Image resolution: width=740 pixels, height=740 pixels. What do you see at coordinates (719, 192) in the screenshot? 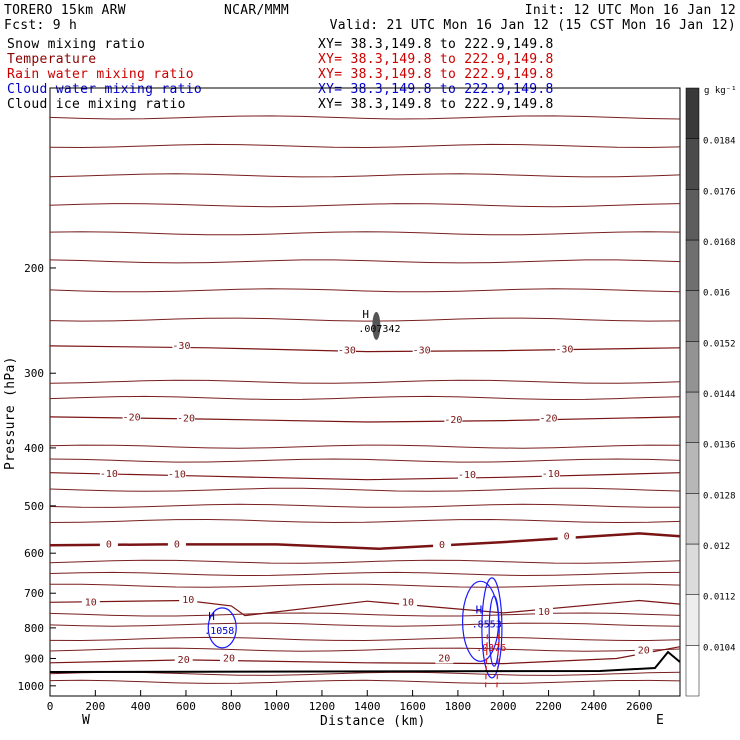
I see `colorbar-tick: 0.0176` at bounding box center [719, 192].